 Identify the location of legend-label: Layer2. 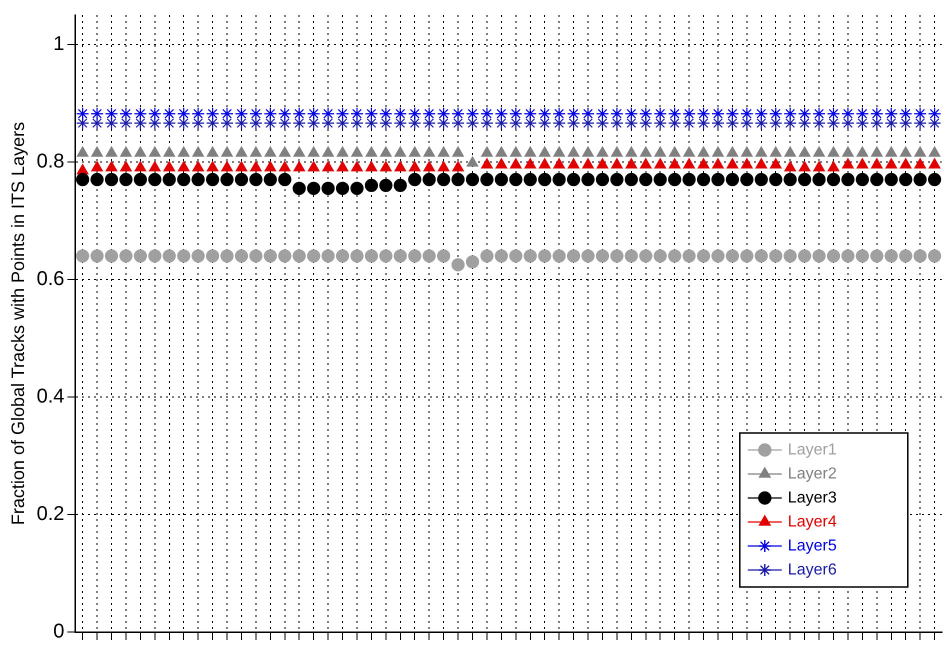
(812, 473).